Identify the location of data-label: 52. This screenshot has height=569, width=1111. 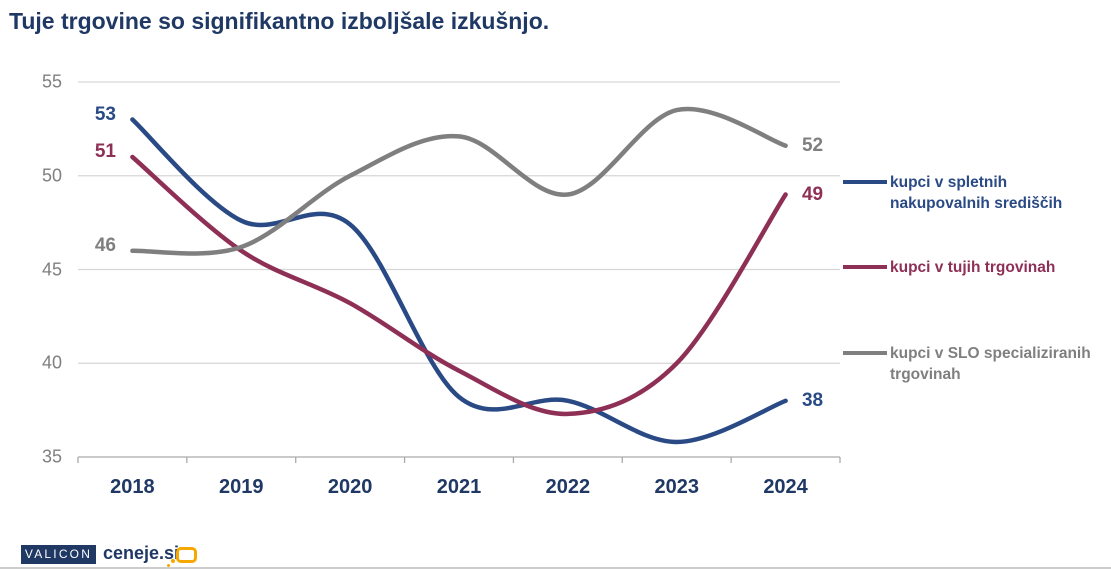
(812, 145).